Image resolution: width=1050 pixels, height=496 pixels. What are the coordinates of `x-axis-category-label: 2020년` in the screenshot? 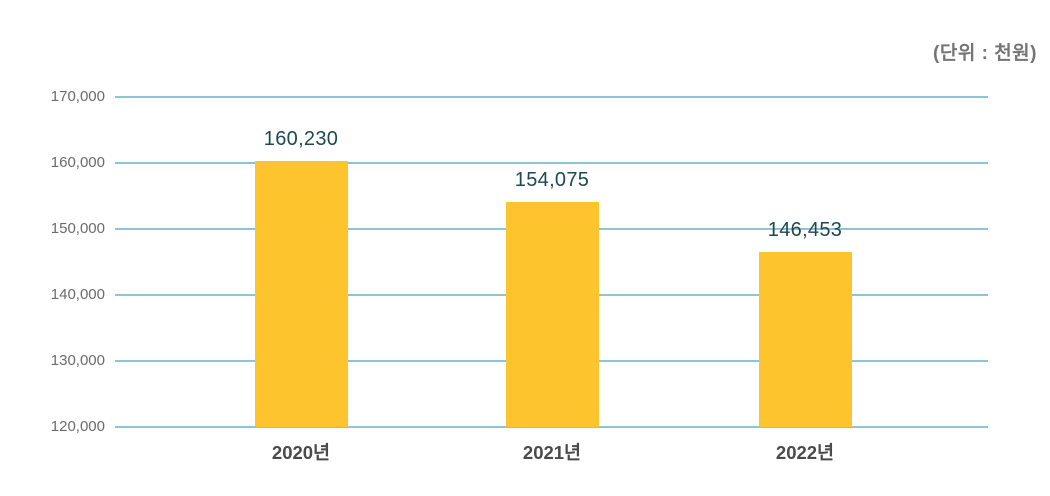 It's located at (301, 452).